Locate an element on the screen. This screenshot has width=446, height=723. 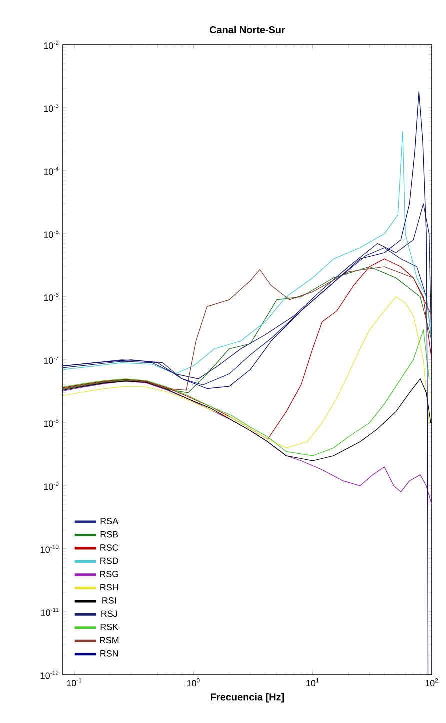
x-tick-label: 10$^{-1}$ is located at coordinates (74, 682).